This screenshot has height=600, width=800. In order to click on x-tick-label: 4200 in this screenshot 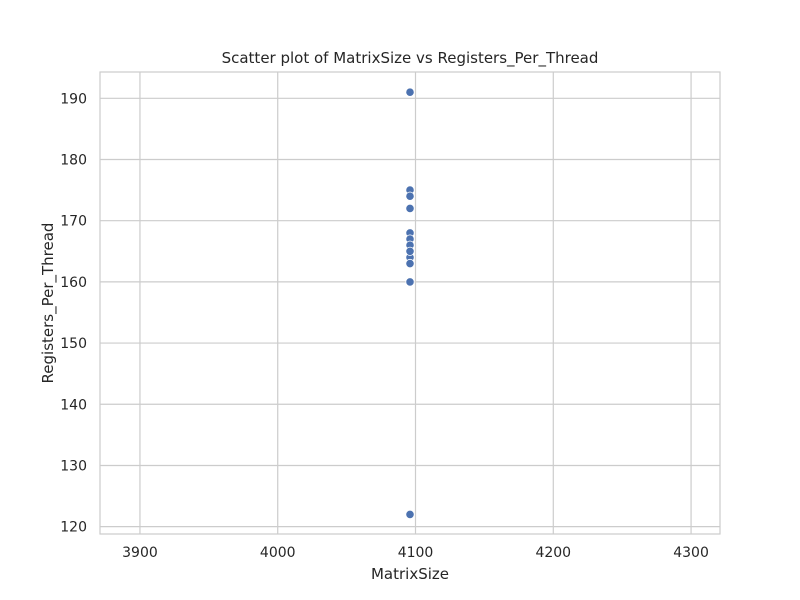, I will do `click(553, 553)`.